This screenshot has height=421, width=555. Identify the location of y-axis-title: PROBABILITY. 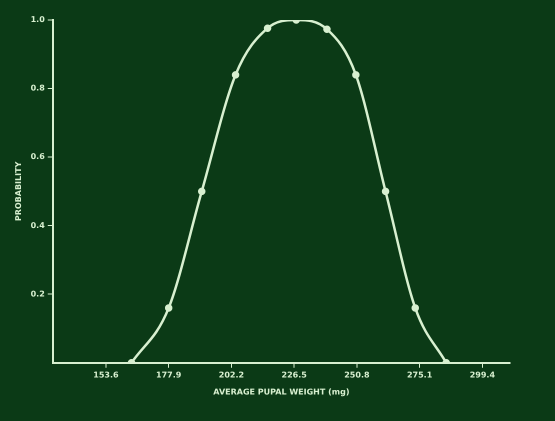
(18, 191).